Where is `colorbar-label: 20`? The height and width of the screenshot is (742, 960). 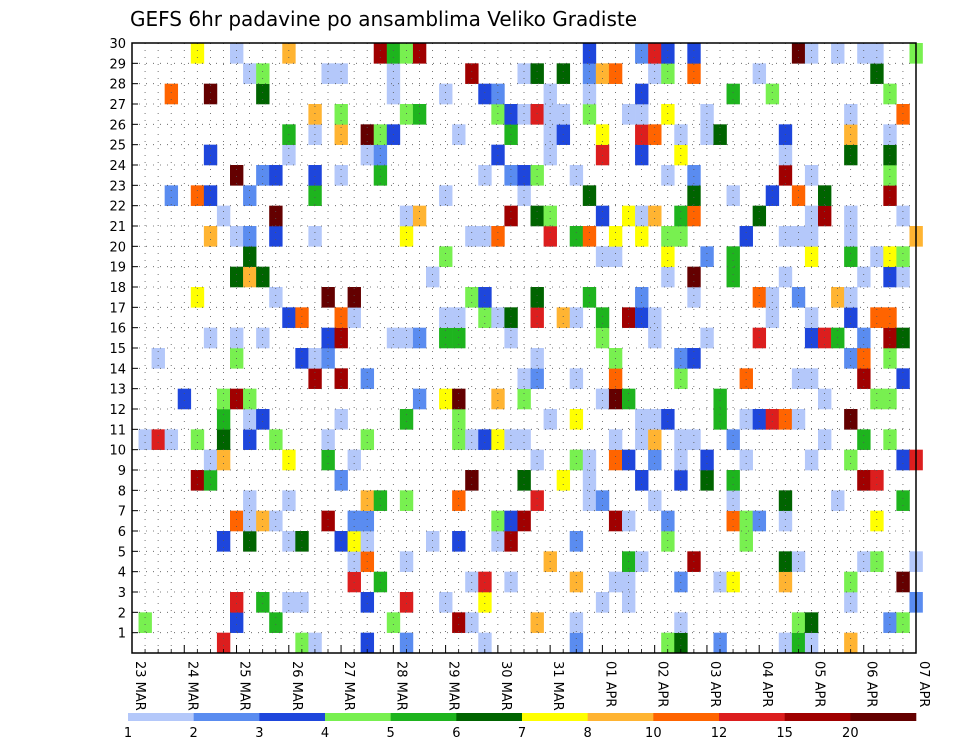
colorbar-label: 20 is located at coordinates (850, 733).